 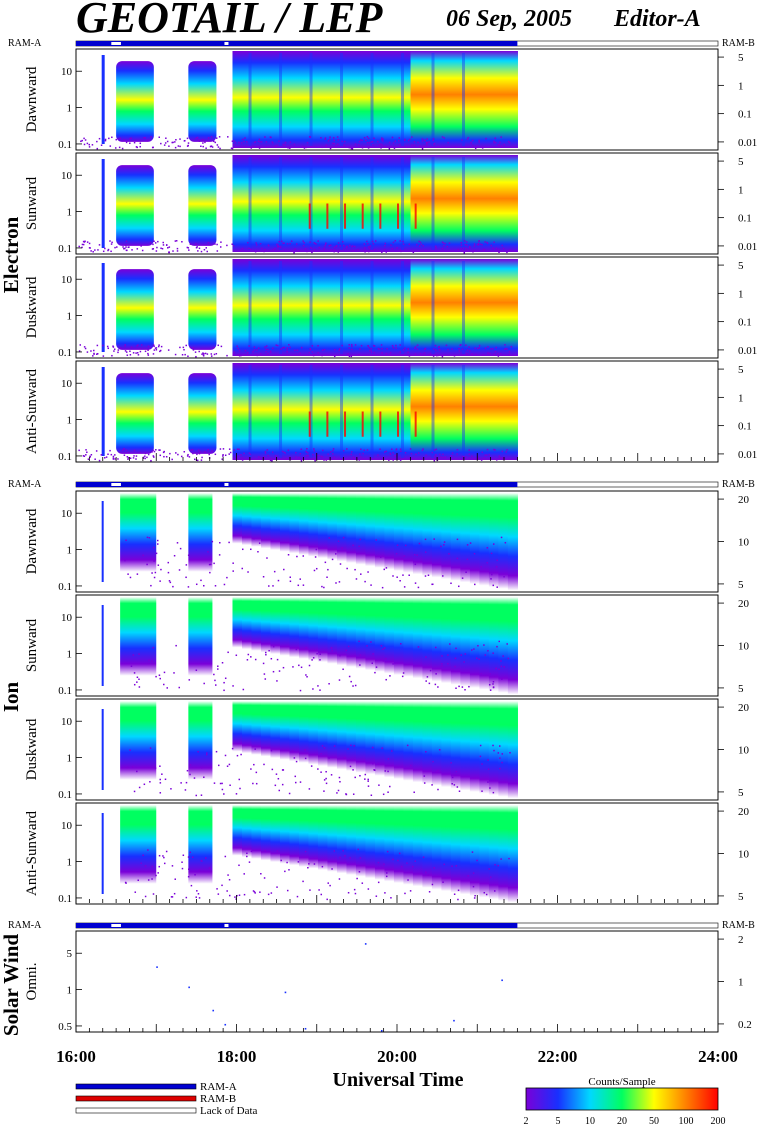 What do you see at coordinates (621, 1082) in the screenshot?
I see `colorbar-label: Counts/Sample` at bounding box center [621, 1082].